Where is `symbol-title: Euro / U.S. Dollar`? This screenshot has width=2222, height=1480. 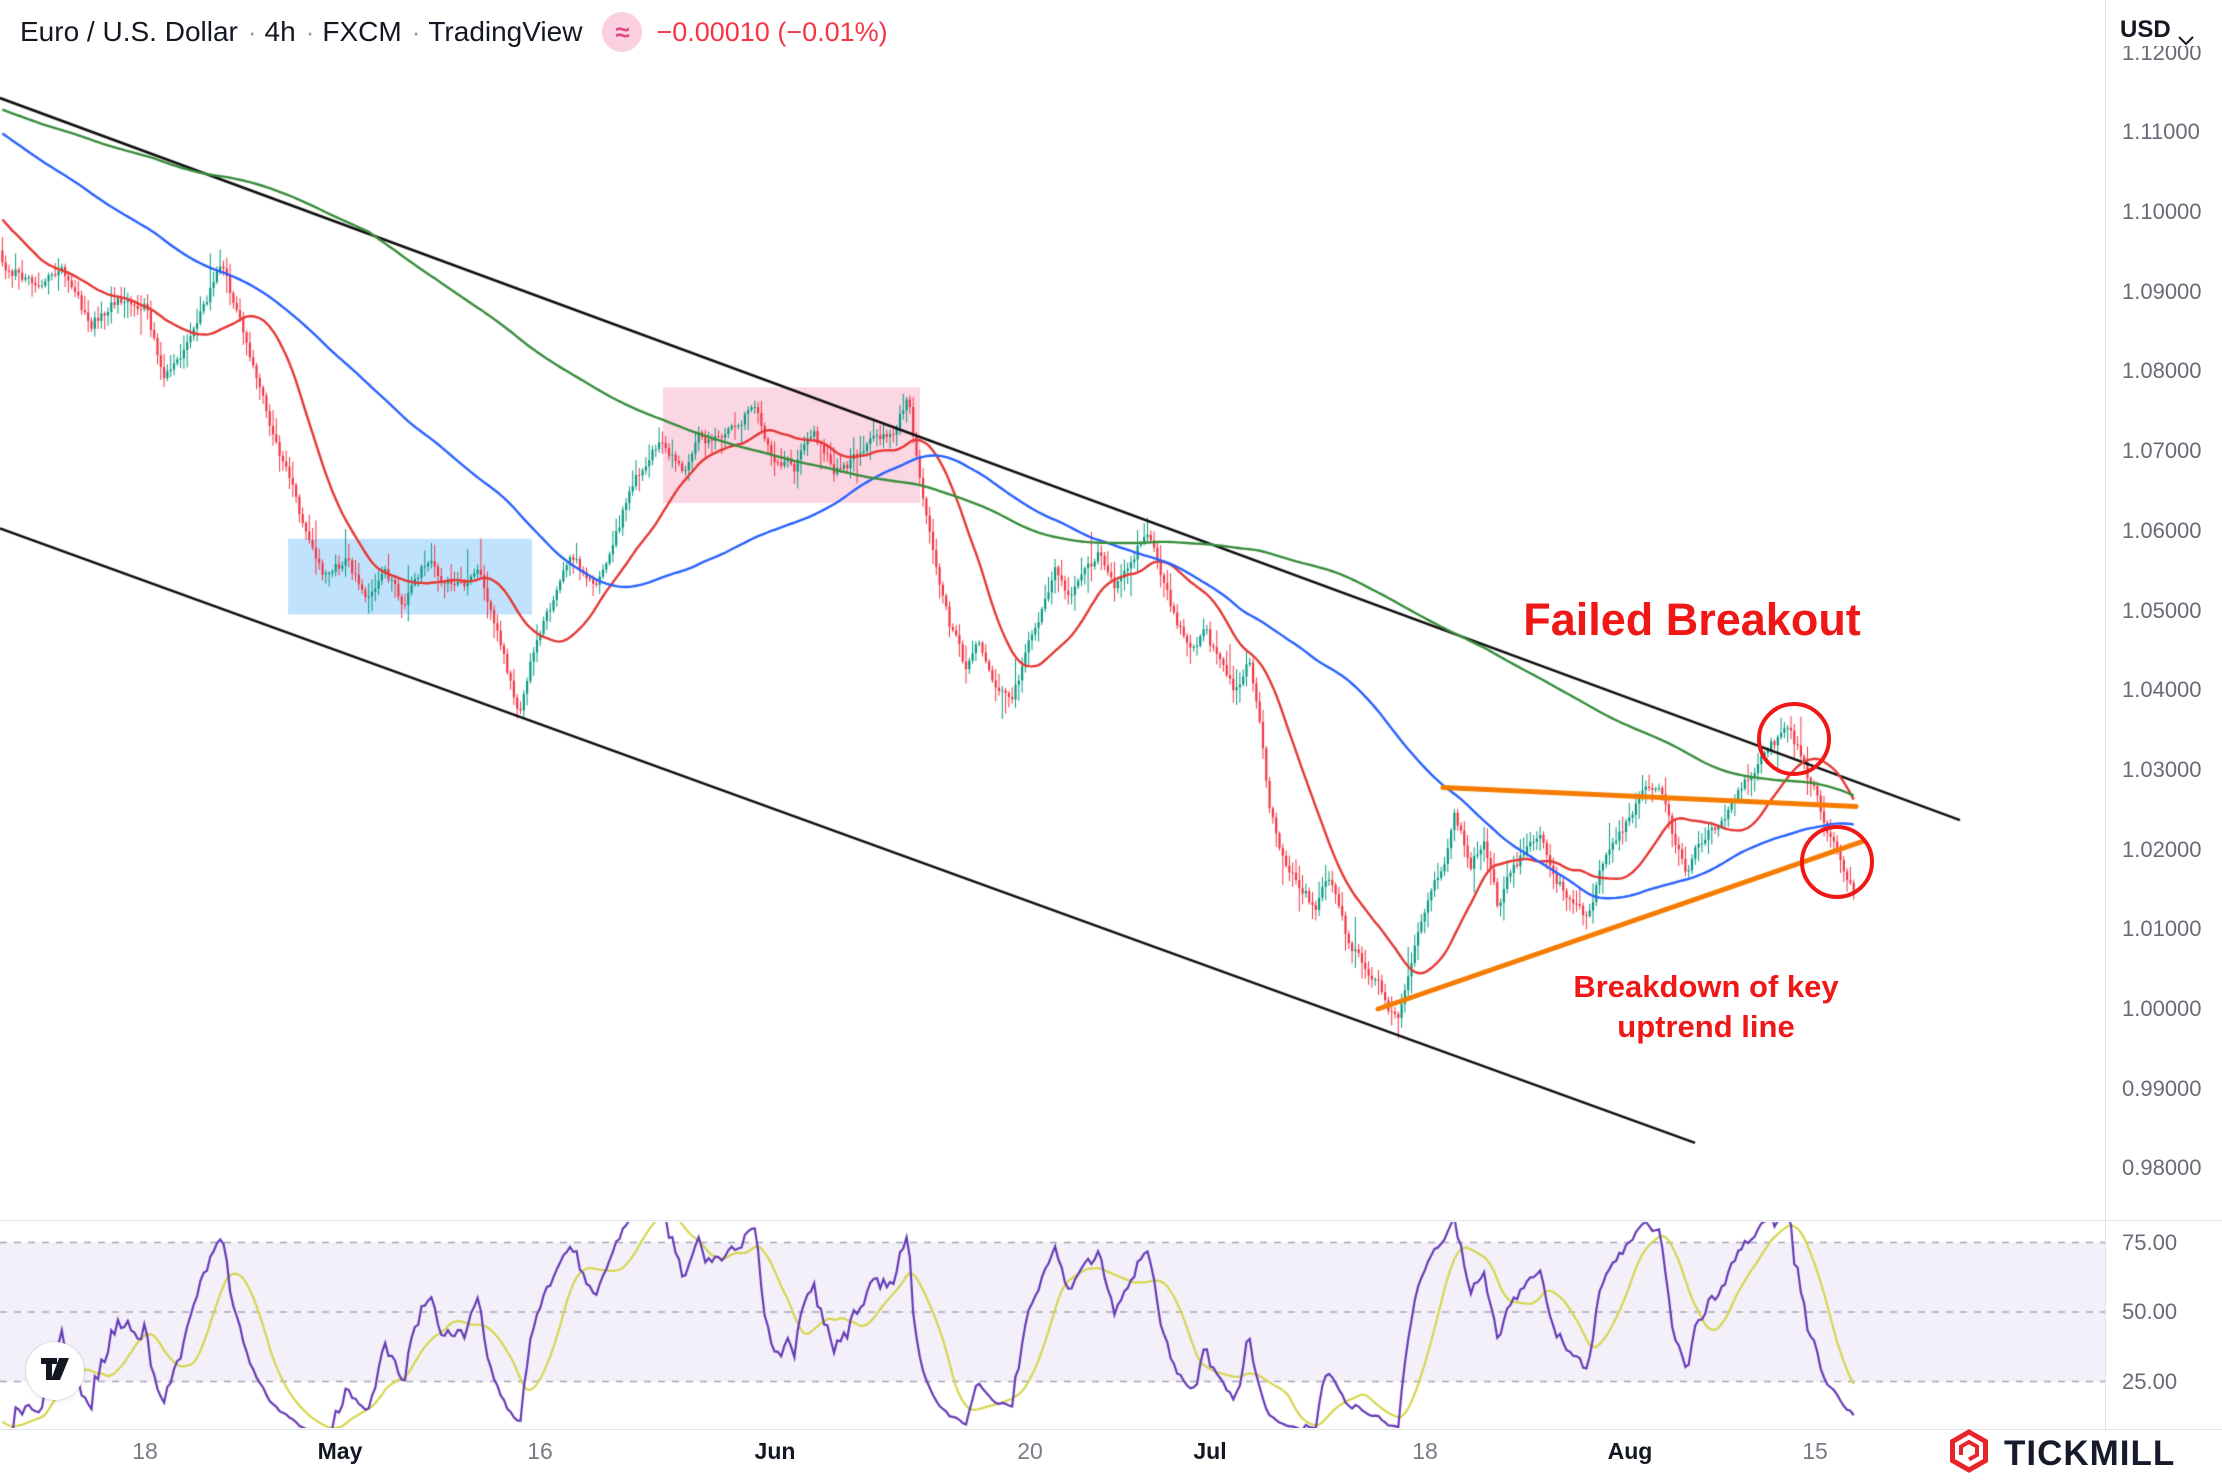
symbol-title: Euro / U.S. Dollar is located at coordinates (129, 31).